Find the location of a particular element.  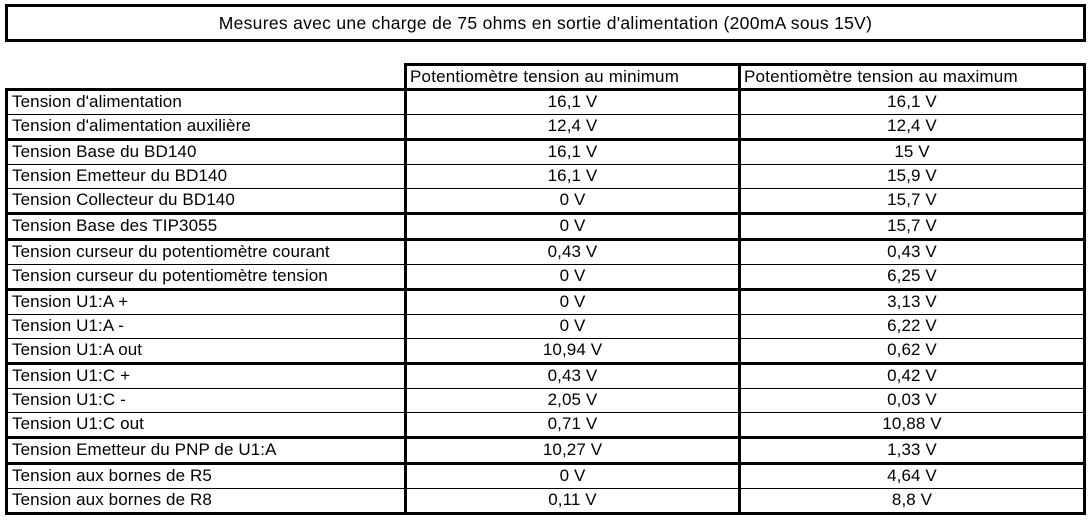

row-label: Tension U1:C out is located at coordinates (207, 424).